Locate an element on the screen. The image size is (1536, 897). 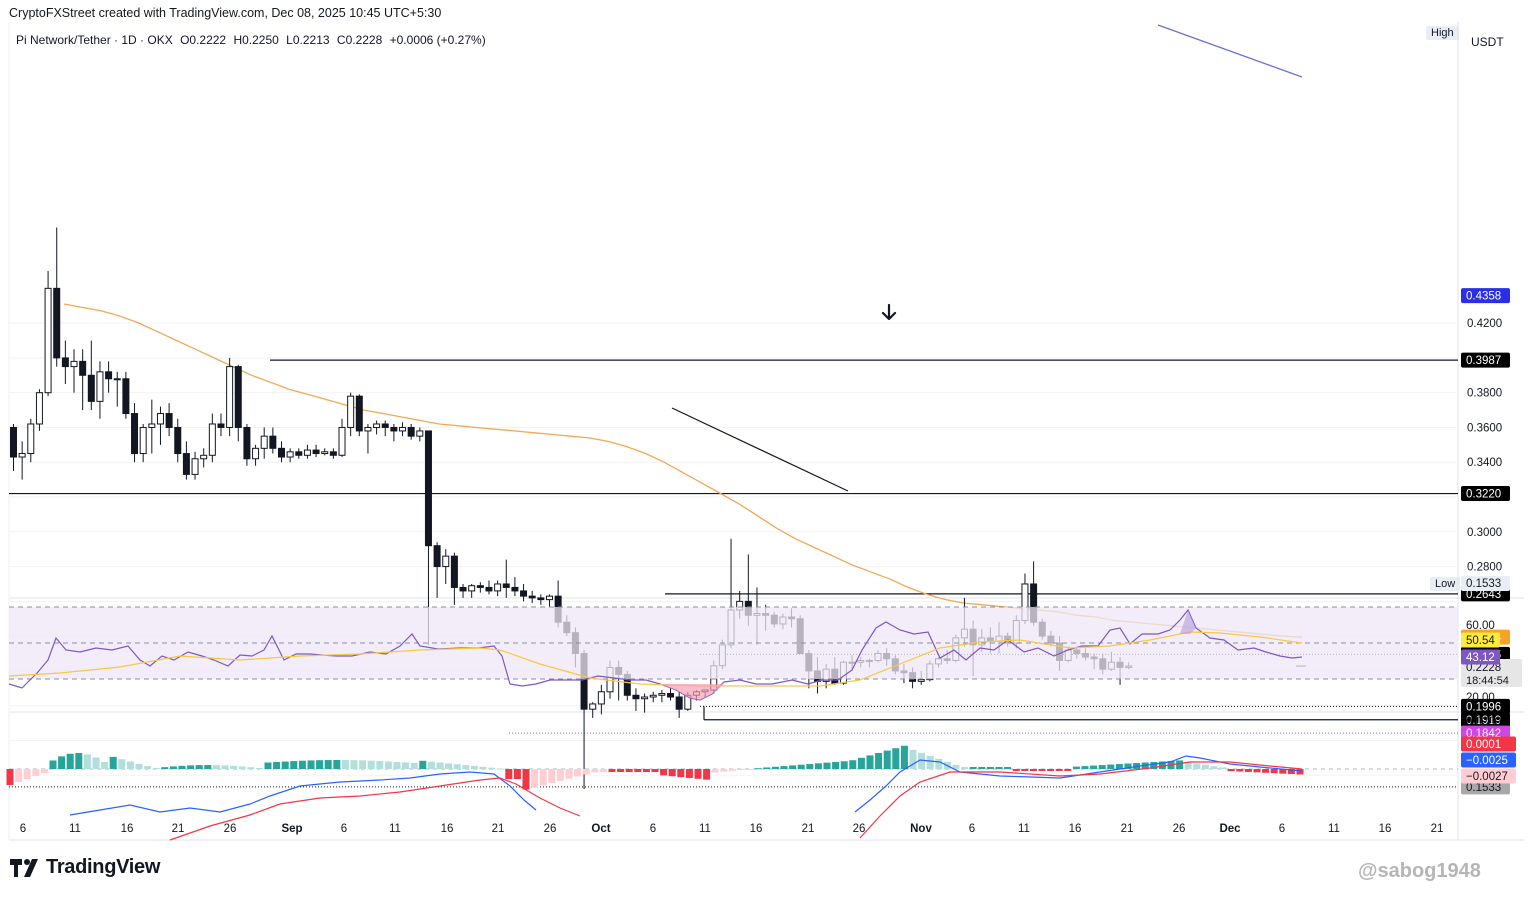
price-level-tag-text: 0.1996 is located at coordinates (1483, 707).